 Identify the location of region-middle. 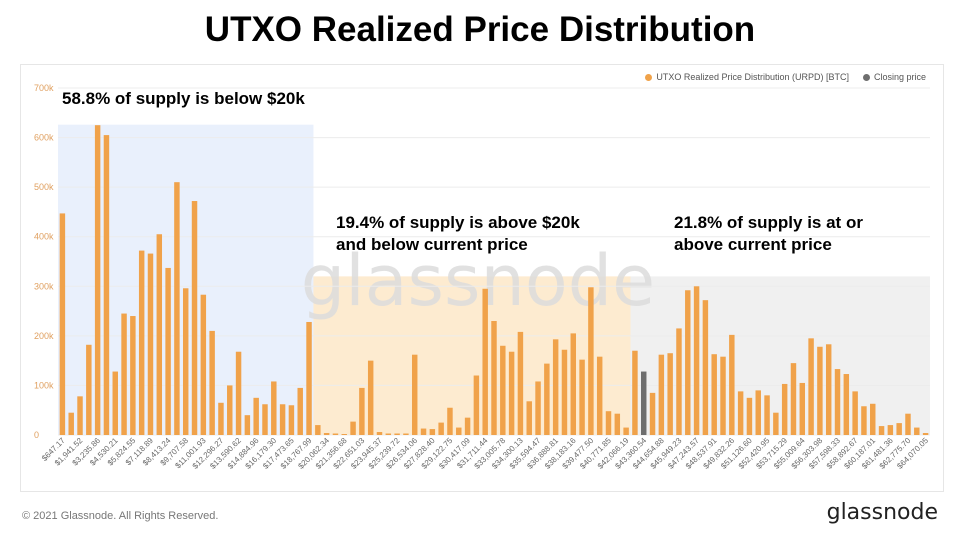
(472, 355).